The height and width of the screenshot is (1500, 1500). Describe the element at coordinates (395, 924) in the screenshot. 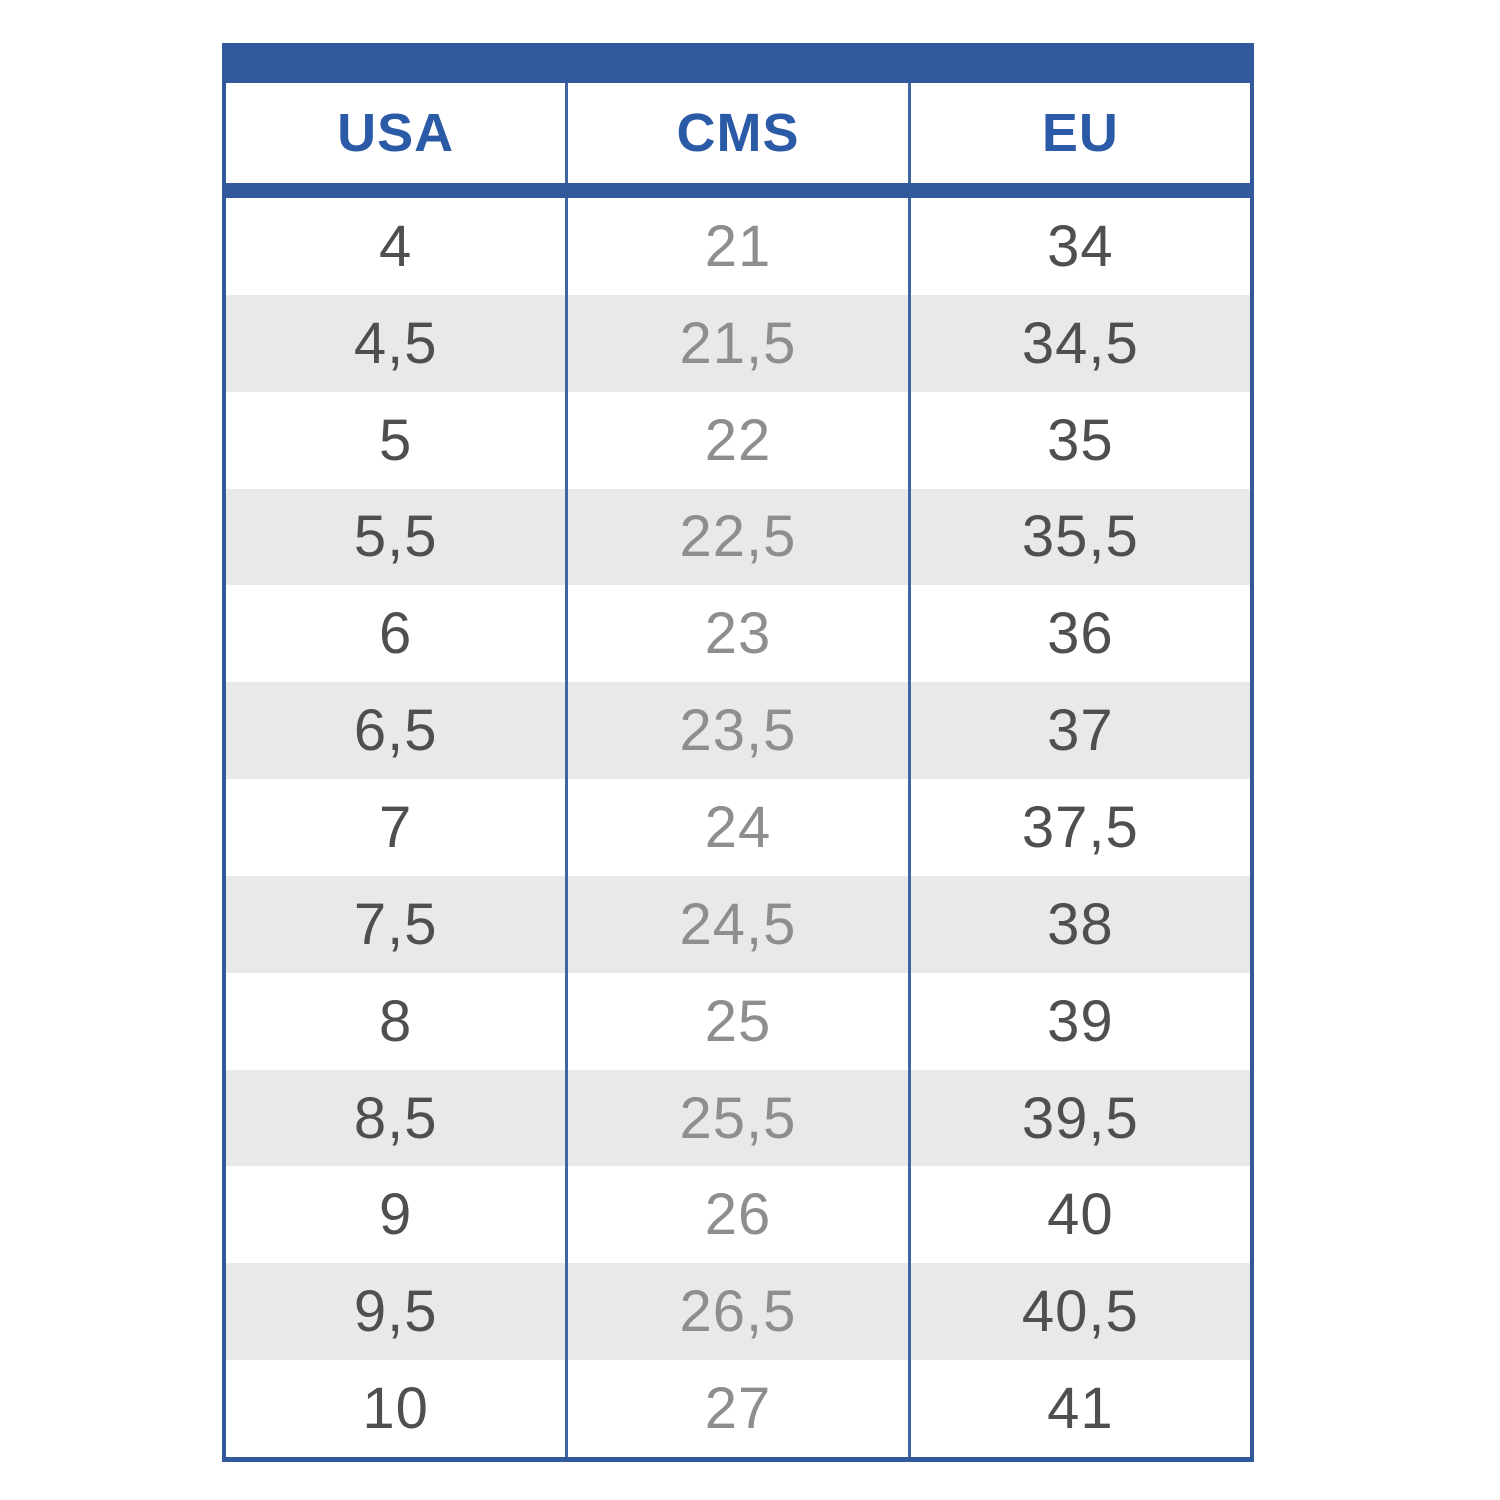

I see `cell-usa: 7,5` at that location.